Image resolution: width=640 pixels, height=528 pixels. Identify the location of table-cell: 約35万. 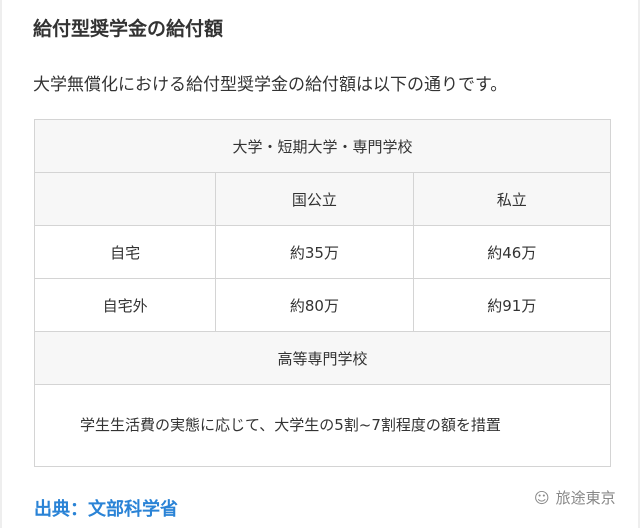
(314, 252).